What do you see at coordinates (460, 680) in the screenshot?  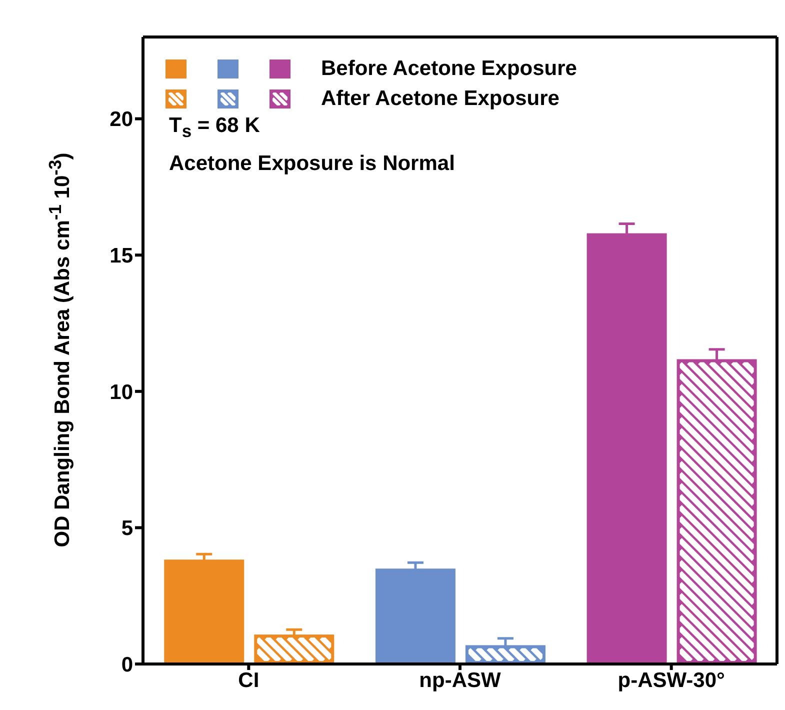 I see `x-tick-label: np-ASW` at bounding box center [460, 680].